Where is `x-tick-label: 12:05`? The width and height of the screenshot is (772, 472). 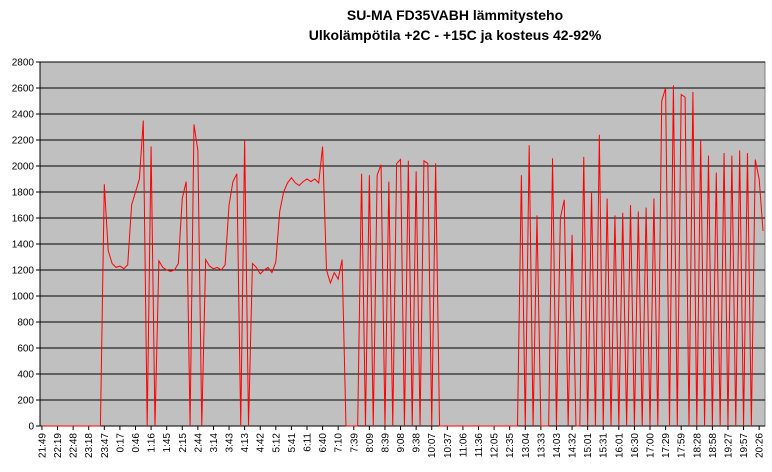 x-tick-label: 12:05 is located at coordinates (495, 445).